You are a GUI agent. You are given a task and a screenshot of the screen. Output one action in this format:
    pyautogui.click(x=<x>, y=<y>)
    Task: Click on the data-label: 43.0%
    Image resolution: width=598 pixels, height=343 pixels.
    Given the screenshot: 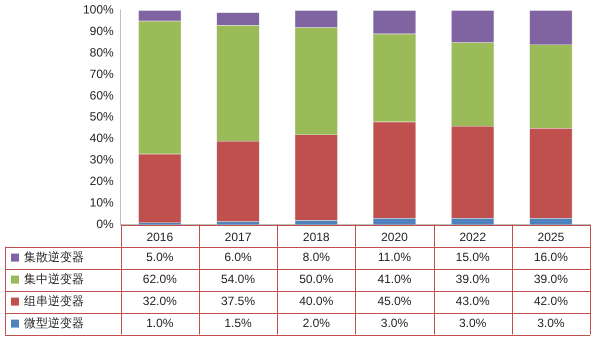 What is the action you would take?
    pyautogui.click(x=473, y=301)
    